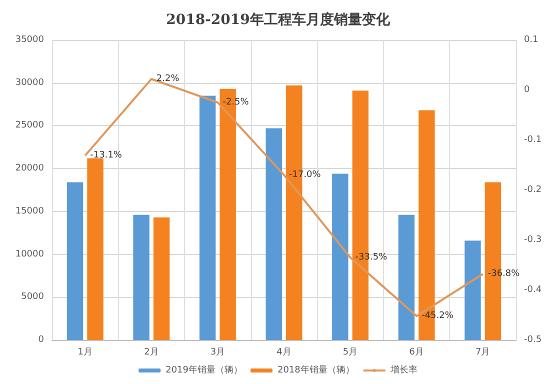 The height and width of the screenshot is (384, 556). I want to click on x-tick-label: 7月, so click(482, 353).